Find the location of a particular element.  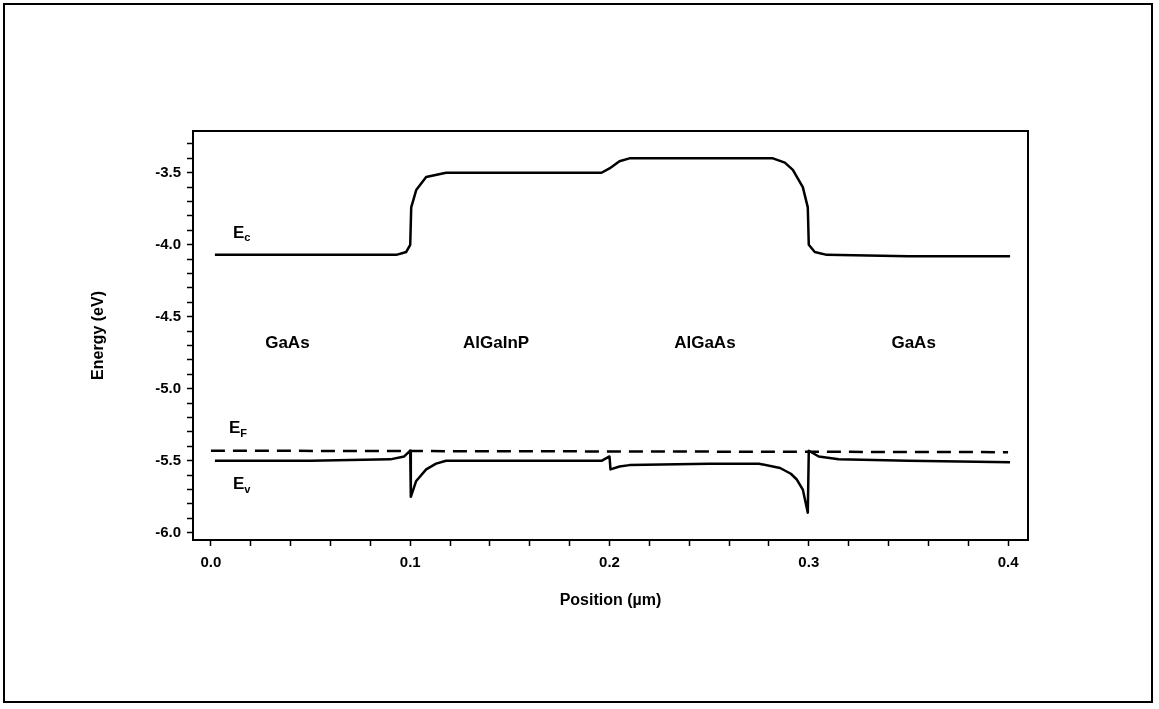

y-tick-label: -5.0 is located at coordinates (168, 387).